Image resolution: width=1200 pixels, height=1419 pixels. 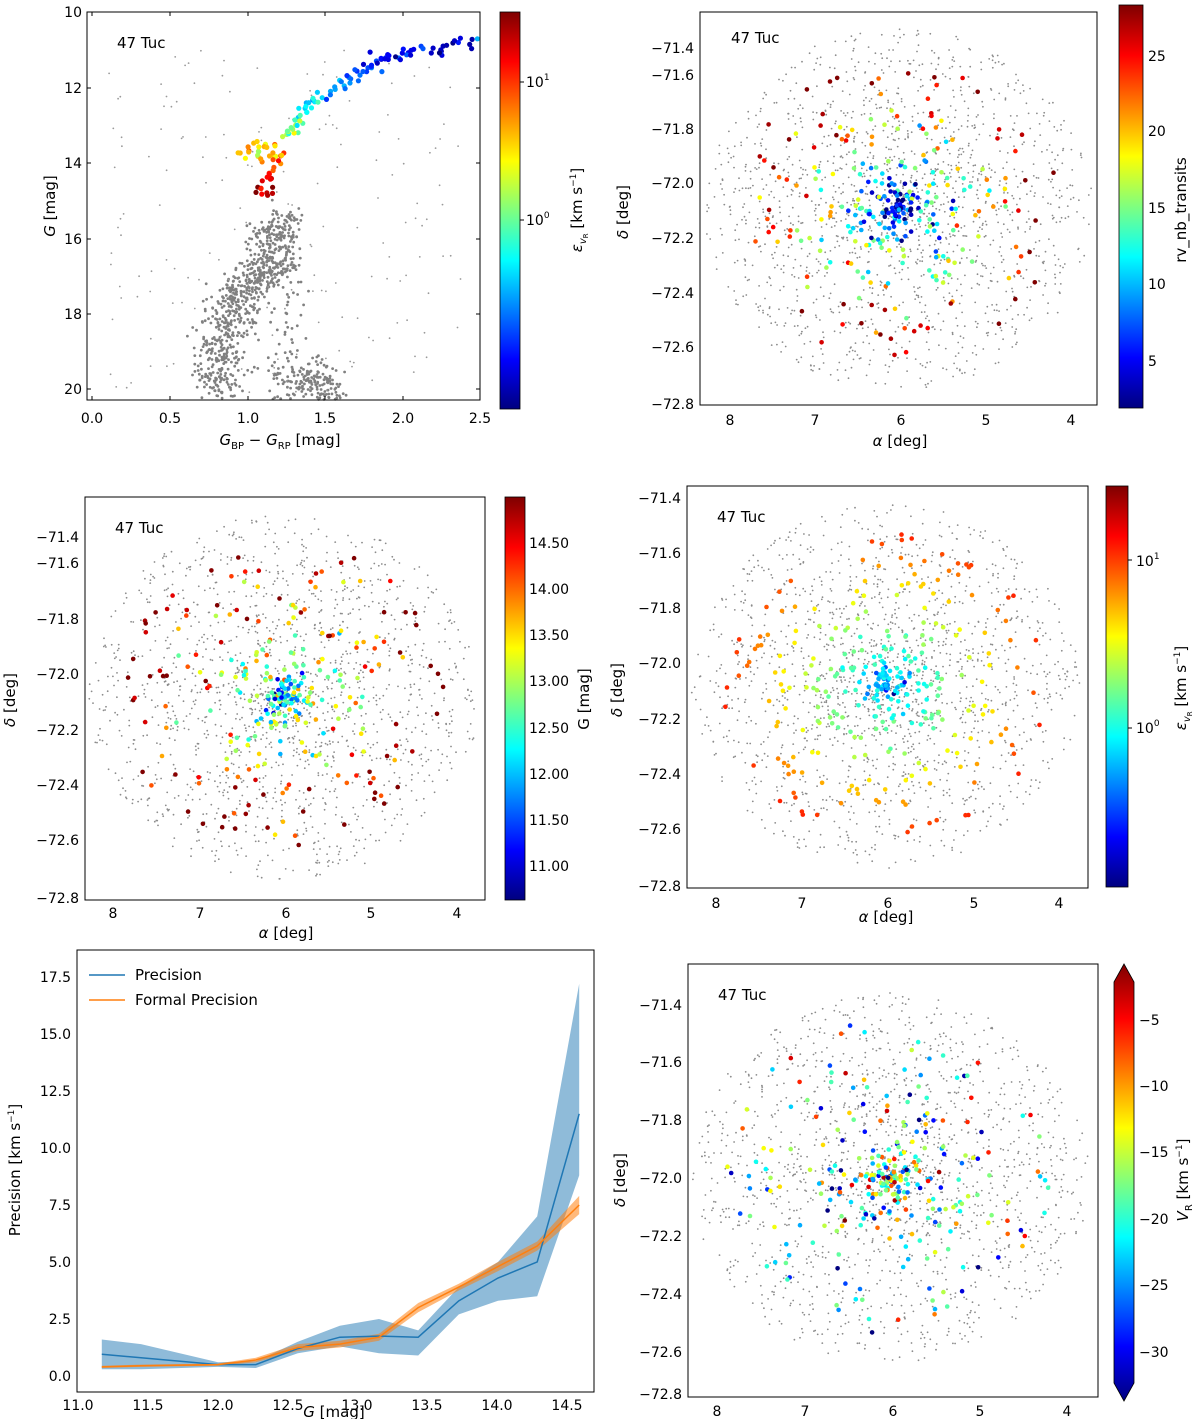 I want to click on x-tick-label: 7, so click(x=815, y=421).